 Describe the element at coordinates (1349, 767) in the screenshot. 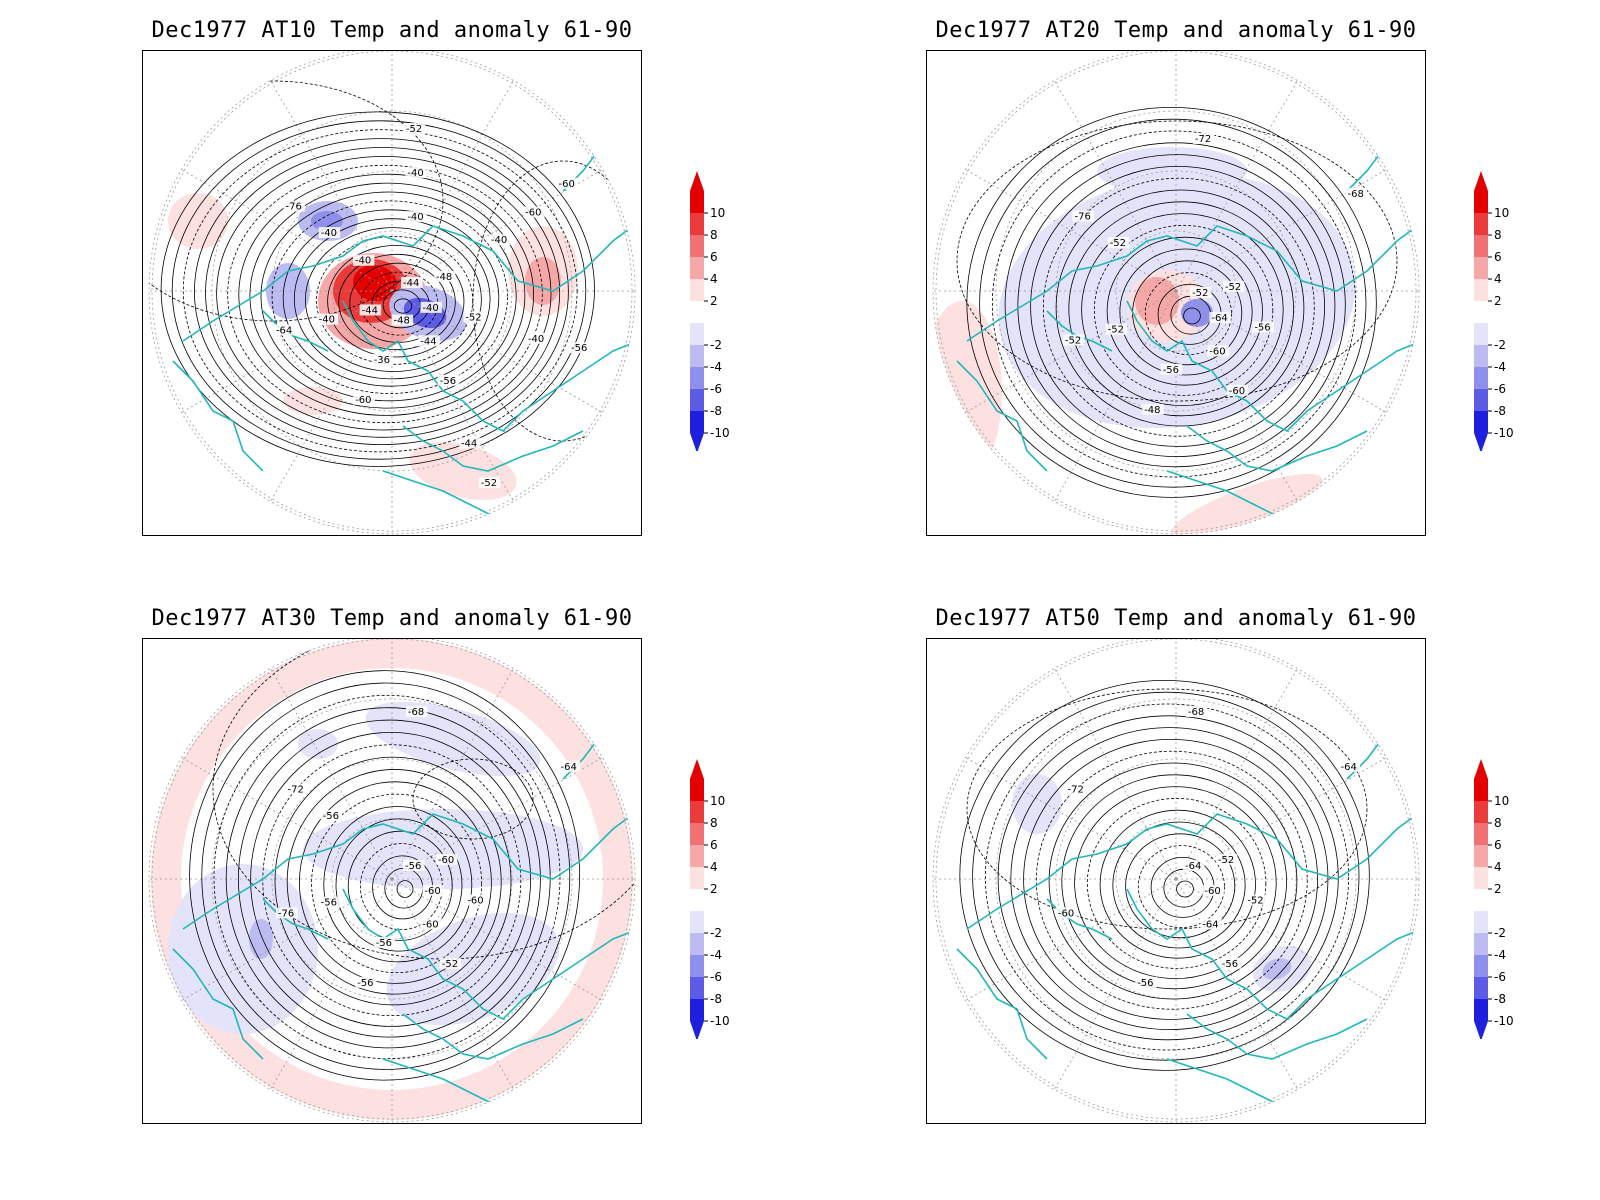

I see `contour-label: -64` at that location.